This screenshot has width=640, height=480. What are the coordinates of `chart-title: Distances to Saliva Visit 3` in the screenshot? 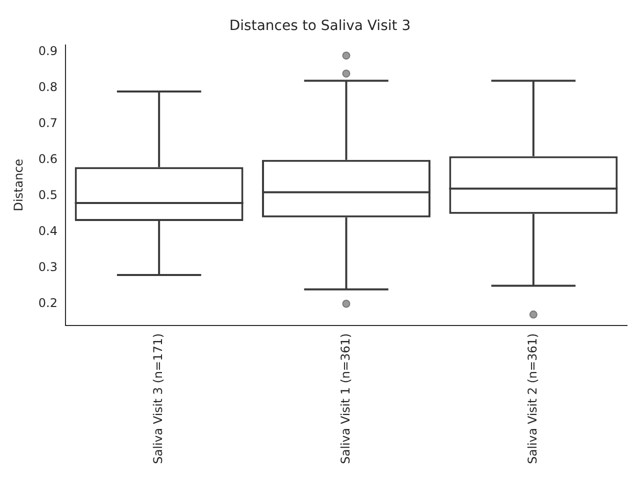 It's located at (320, 26).